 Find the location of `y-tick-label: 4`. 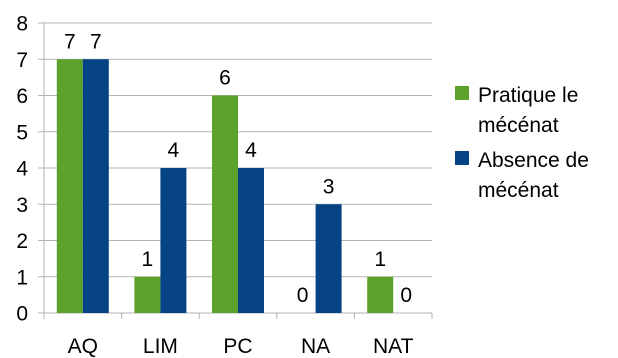

y-tick-label: 4 is located at coordinates (22, 169).